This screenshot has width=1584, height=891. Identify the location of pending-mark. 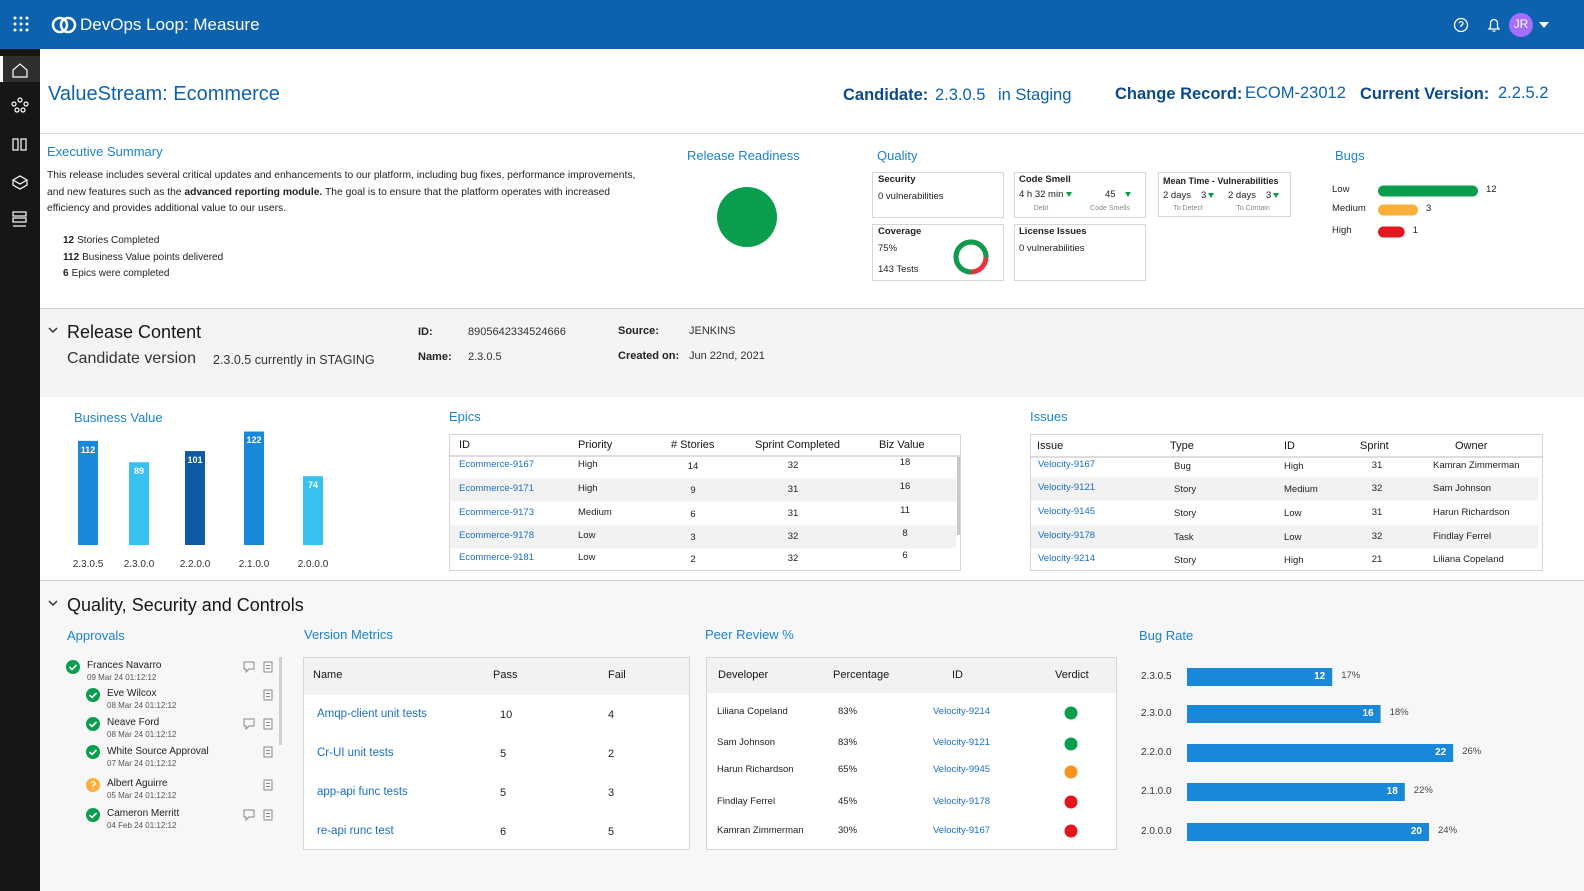
(93, 785).